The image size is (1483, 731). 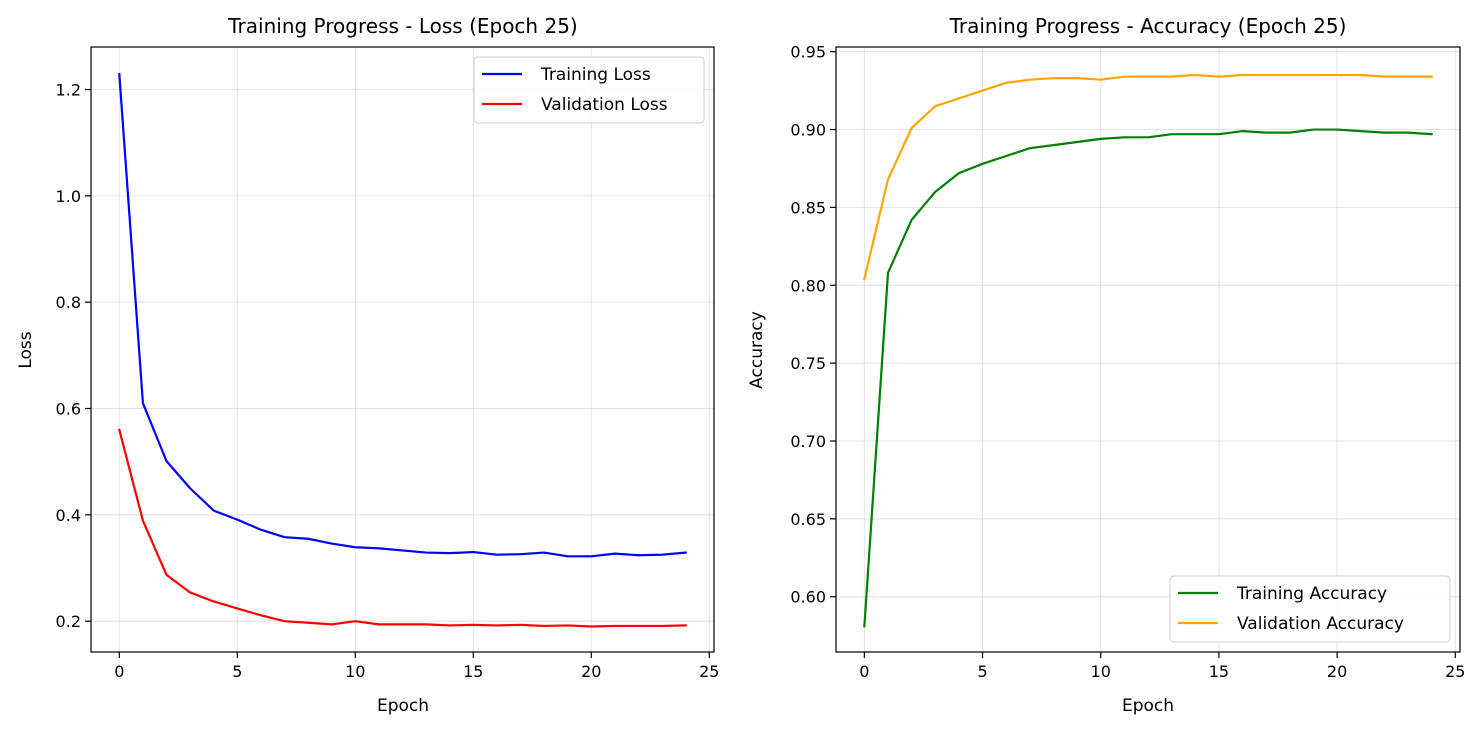 What do you see at coordinates (68, 515) in the screenshot?
I see `loss-chart-ytick-label: 0.4` at bounding box center [68, 515].